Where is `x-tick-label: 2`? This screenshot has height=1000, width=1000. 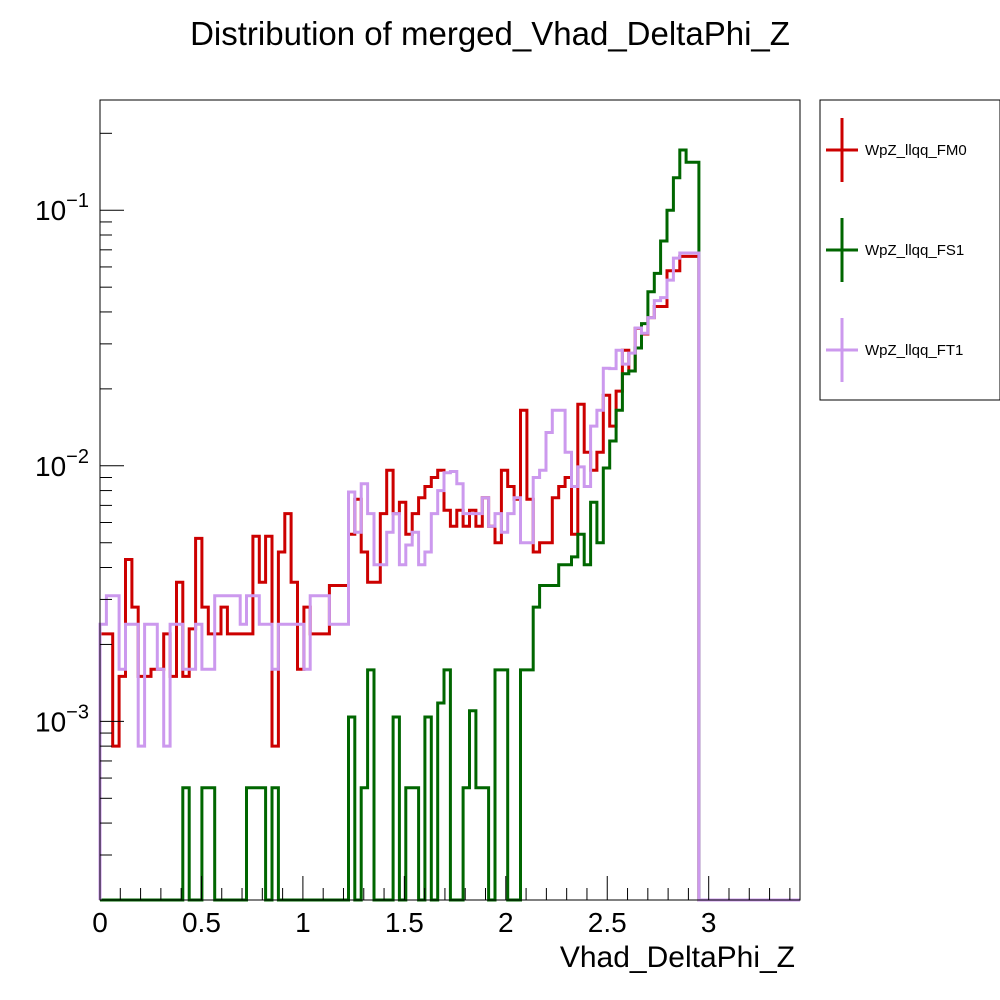
x-tick-label: 2 is located at coordinates (506, 922).